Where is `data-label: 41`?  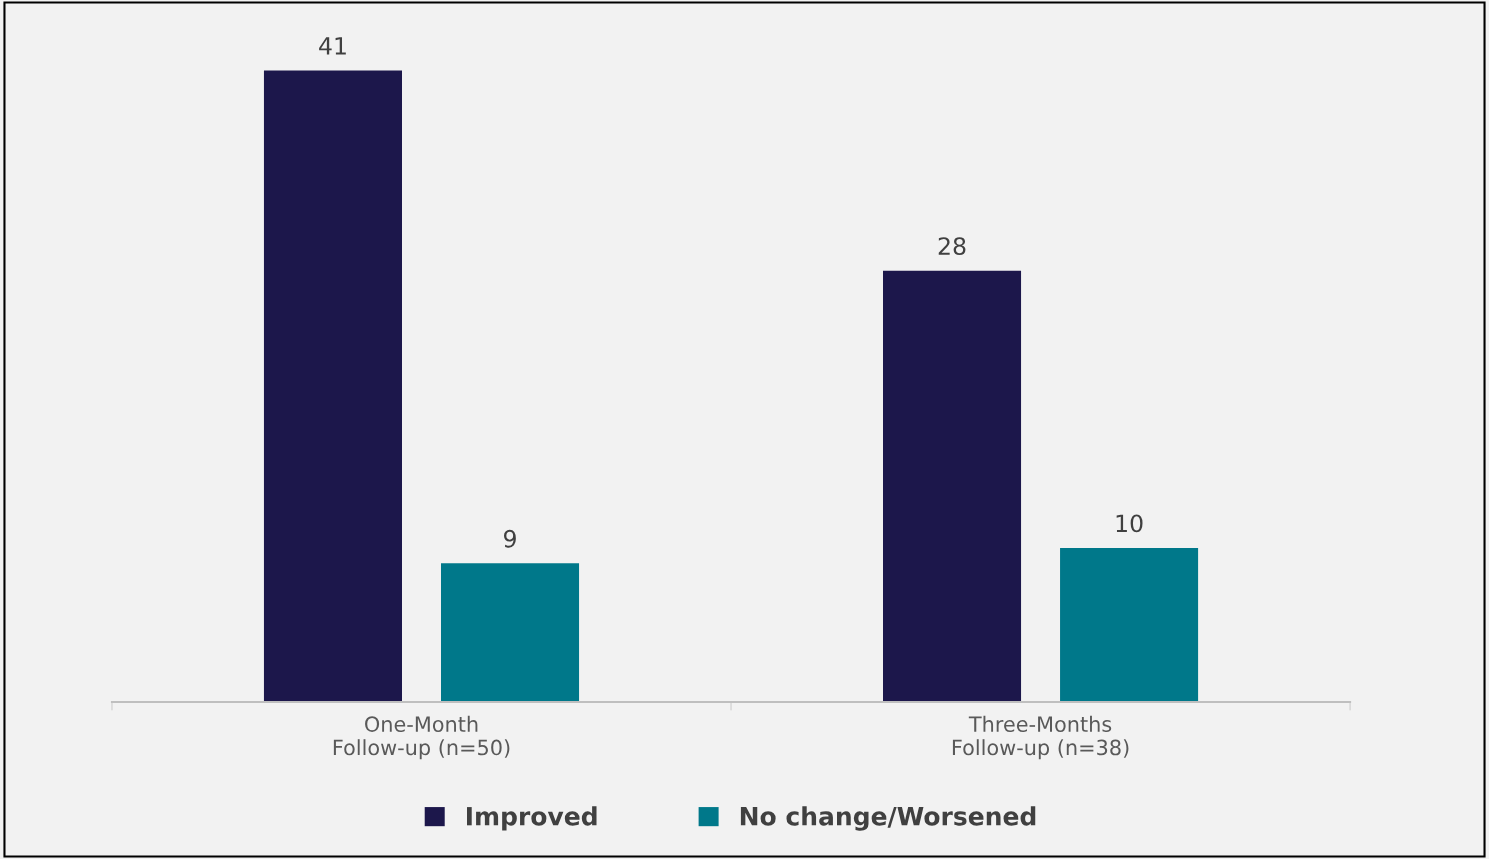
data-label: 41 is located at coordinates (332, 46).